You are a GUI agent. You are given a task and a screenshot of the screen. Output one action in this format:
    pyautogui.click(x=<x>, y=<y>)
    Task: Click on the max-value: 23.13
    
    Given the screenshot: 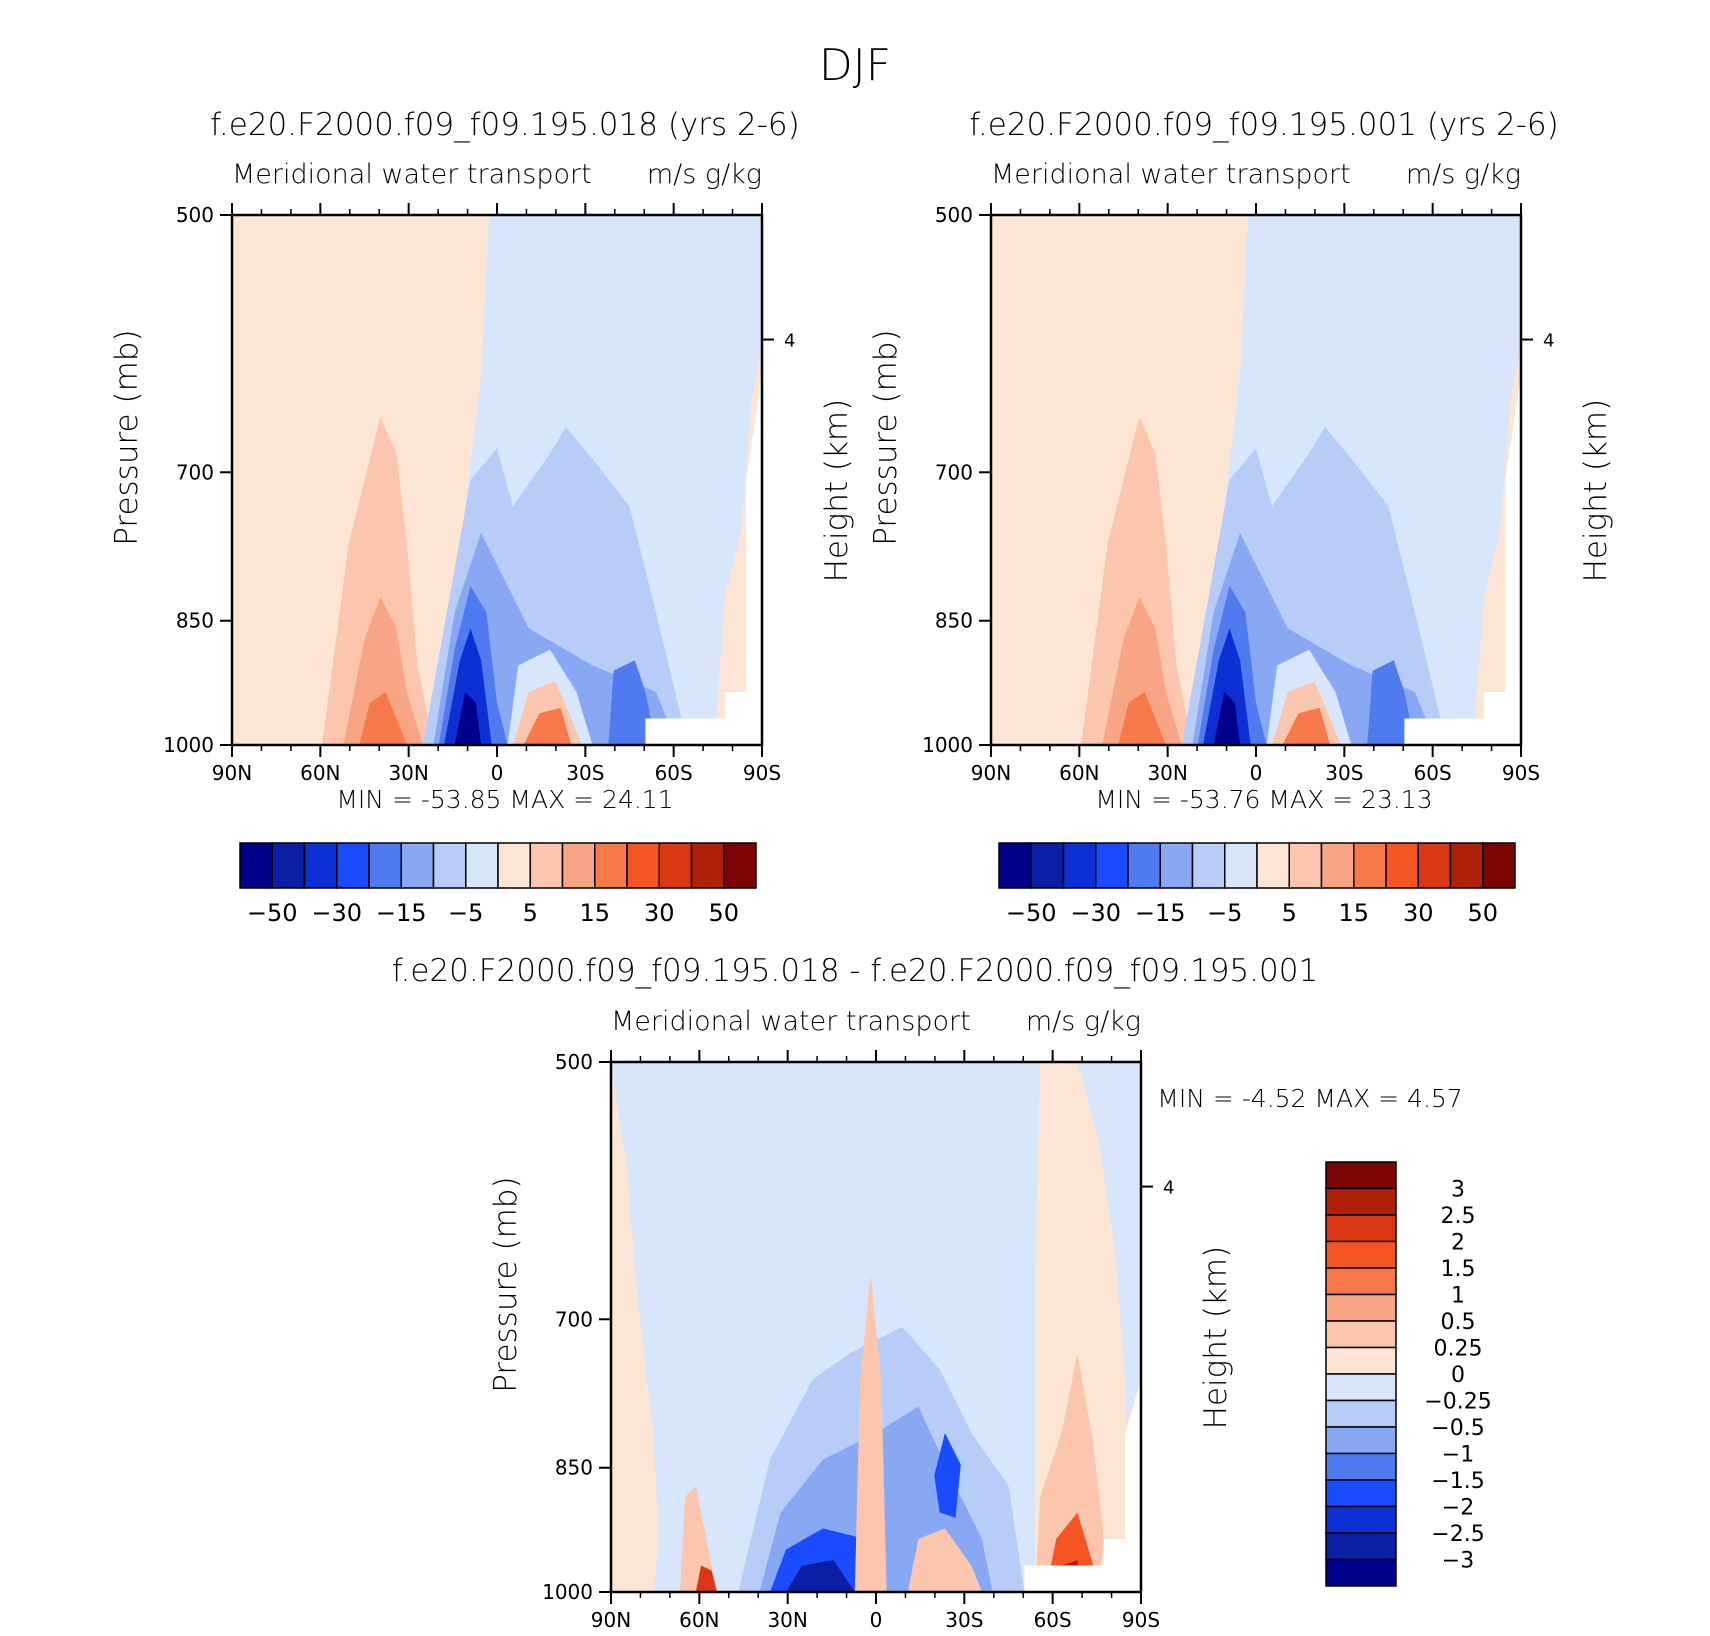 What is the action you would take?
    pyautogui.click(x=1397, y=799)
    